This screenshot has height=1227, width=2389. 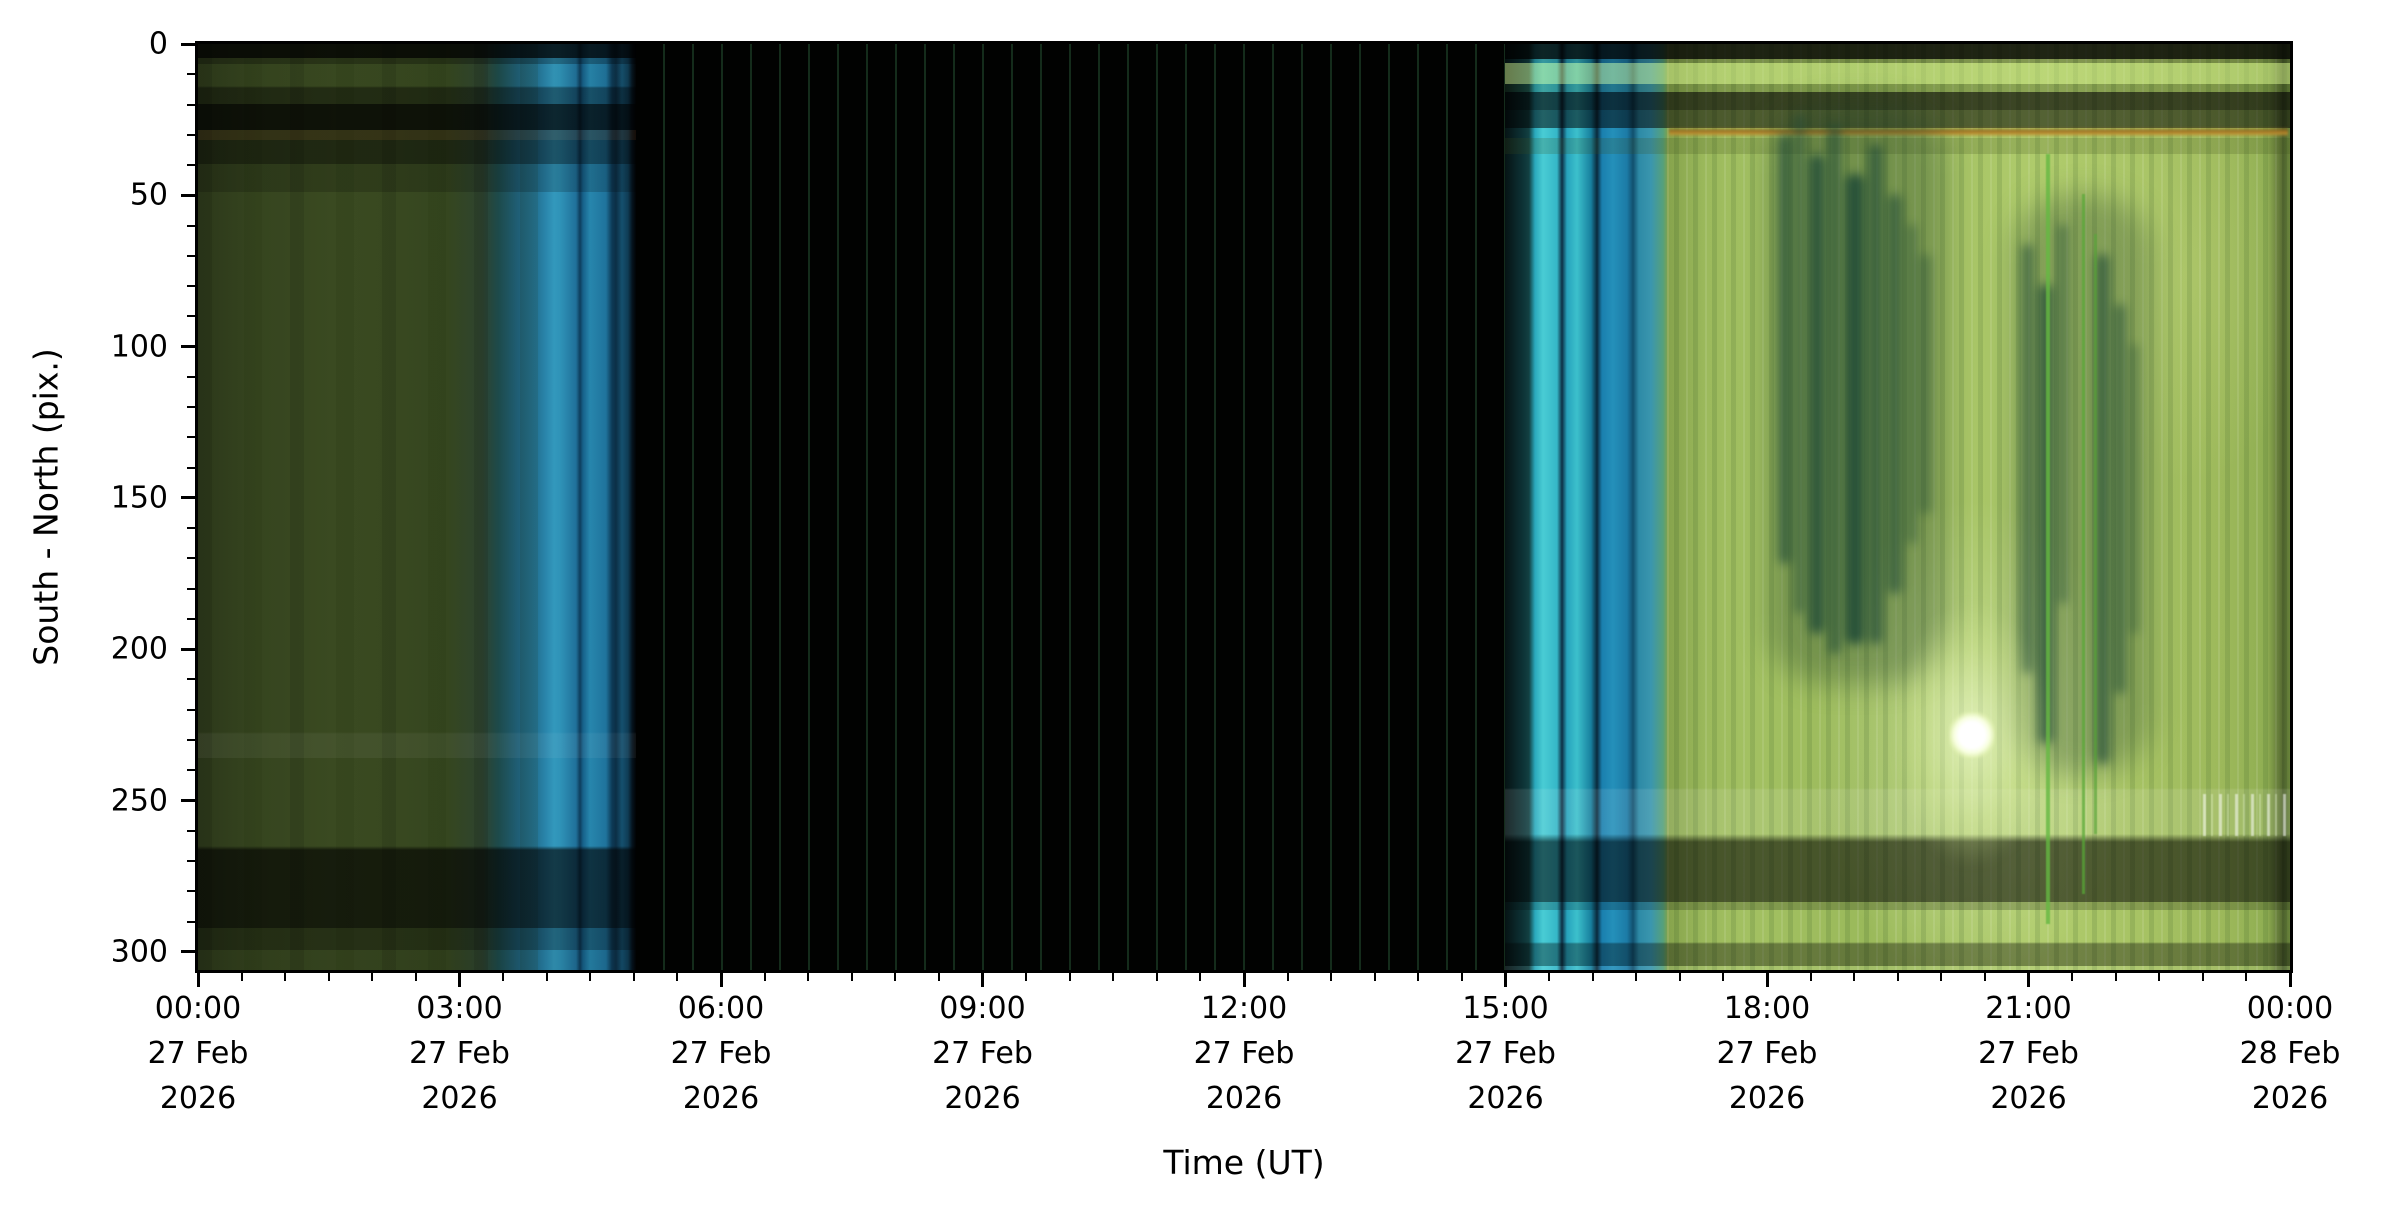 What do you see at coordinates (198, 1008) in the screenshot?
I see `x-tick-label-line: 00:00` at bounding box center [198, 1008].